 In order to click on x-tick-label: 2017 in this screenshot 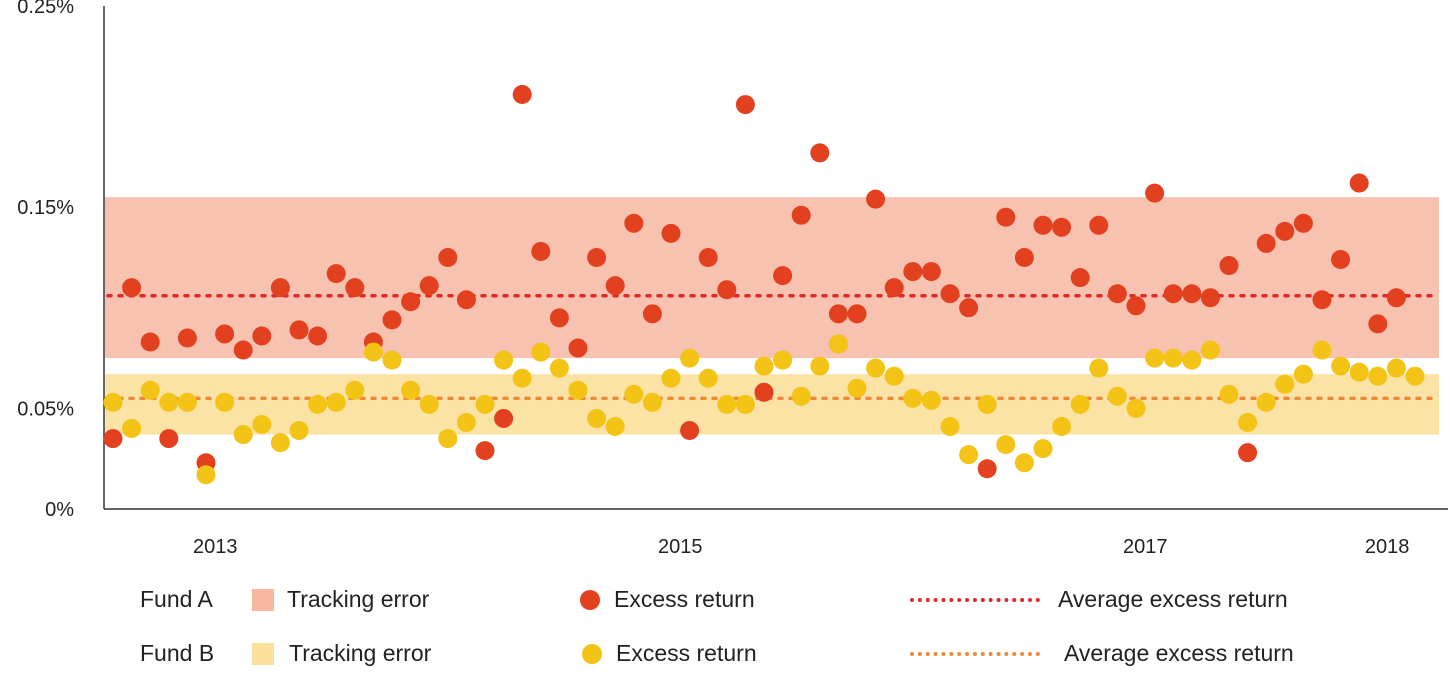, I will do `click(1145, 547)`.